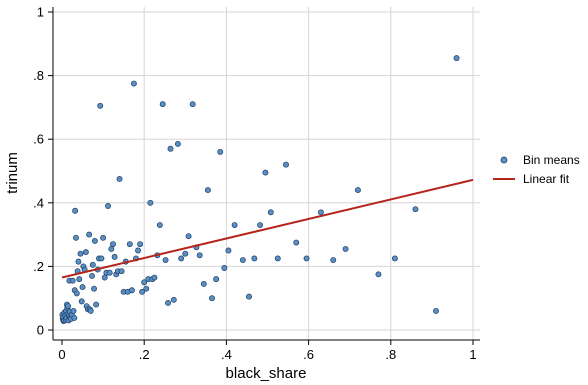 This screenshot has width=588, height=385. What do you see at coordinates (40, 12) in the screenshot?
I see `y-tick-label: 1` at bounding box center [40, 12].